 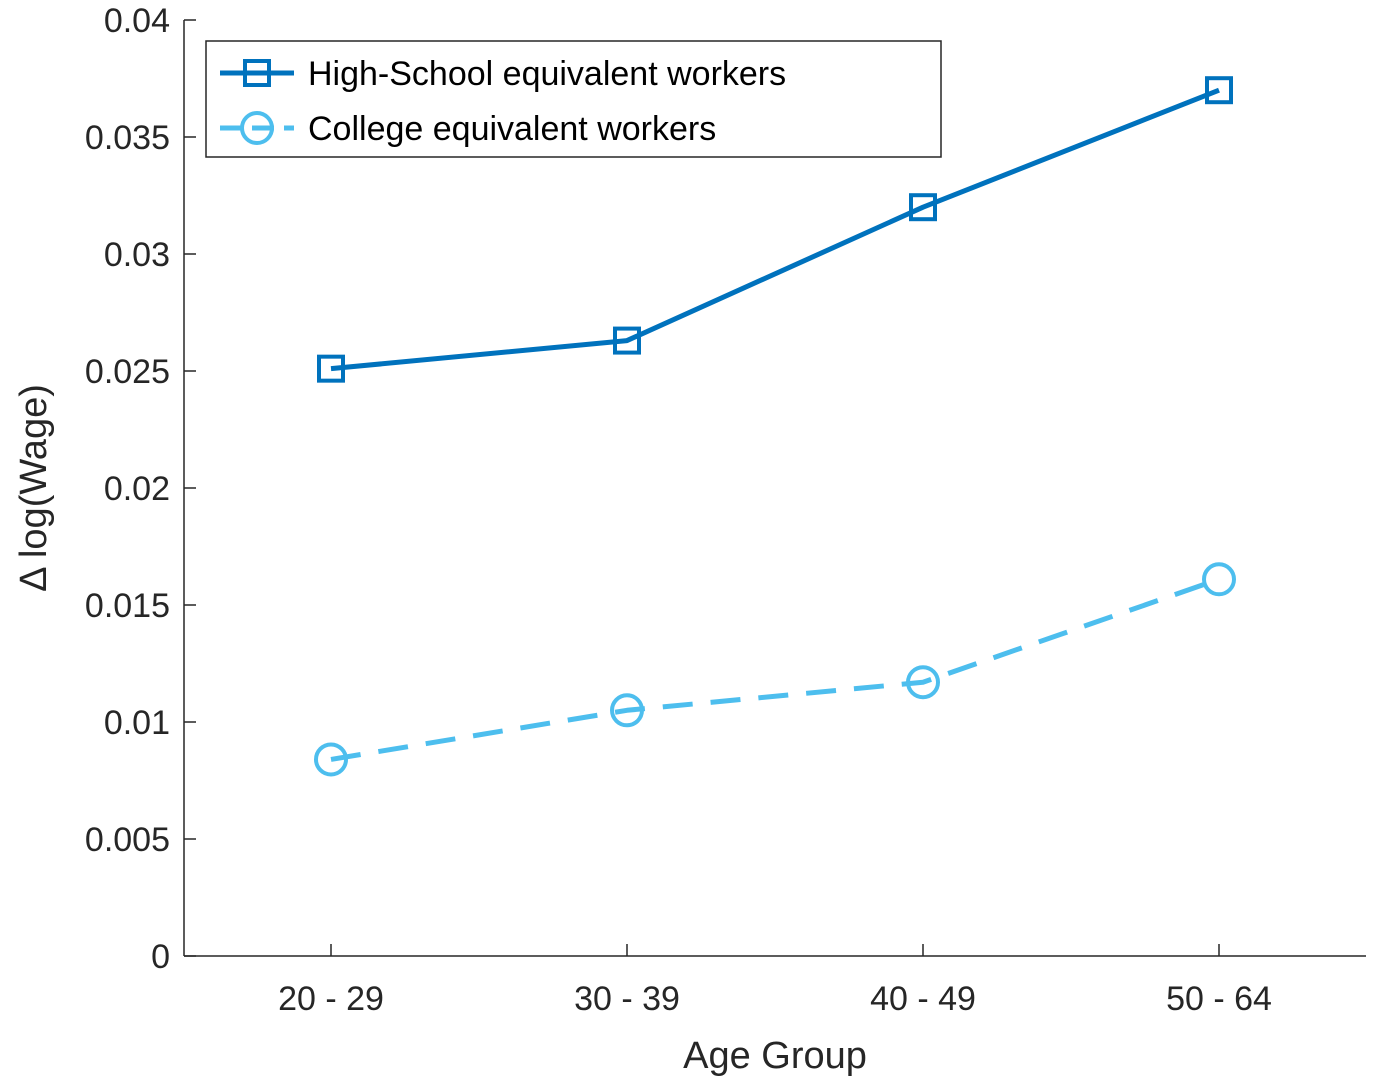 I want to click on legend-entry: High-School equivalent workers, so click(x=503, y=74).